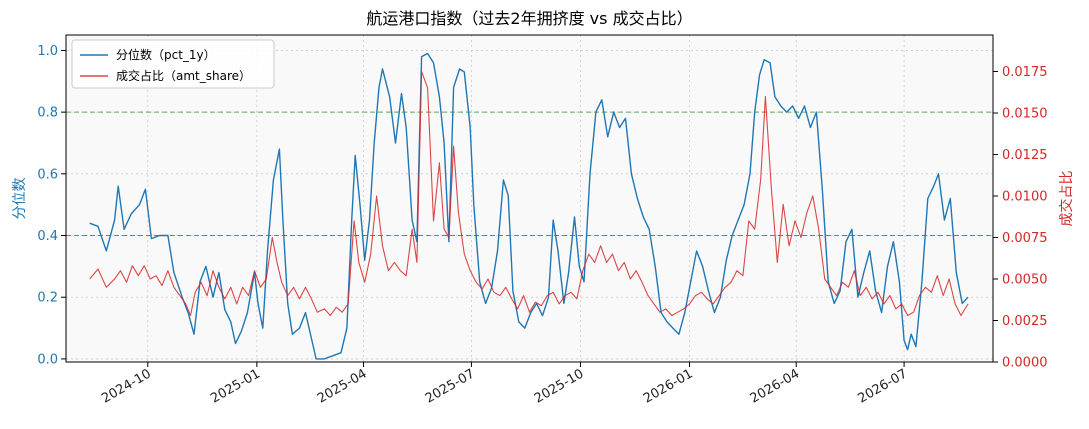  What do you see at coordinates (47, 51) in the screenshot?
I see `left-tick-label-5: 1.0` at bounding box center [47, 51].